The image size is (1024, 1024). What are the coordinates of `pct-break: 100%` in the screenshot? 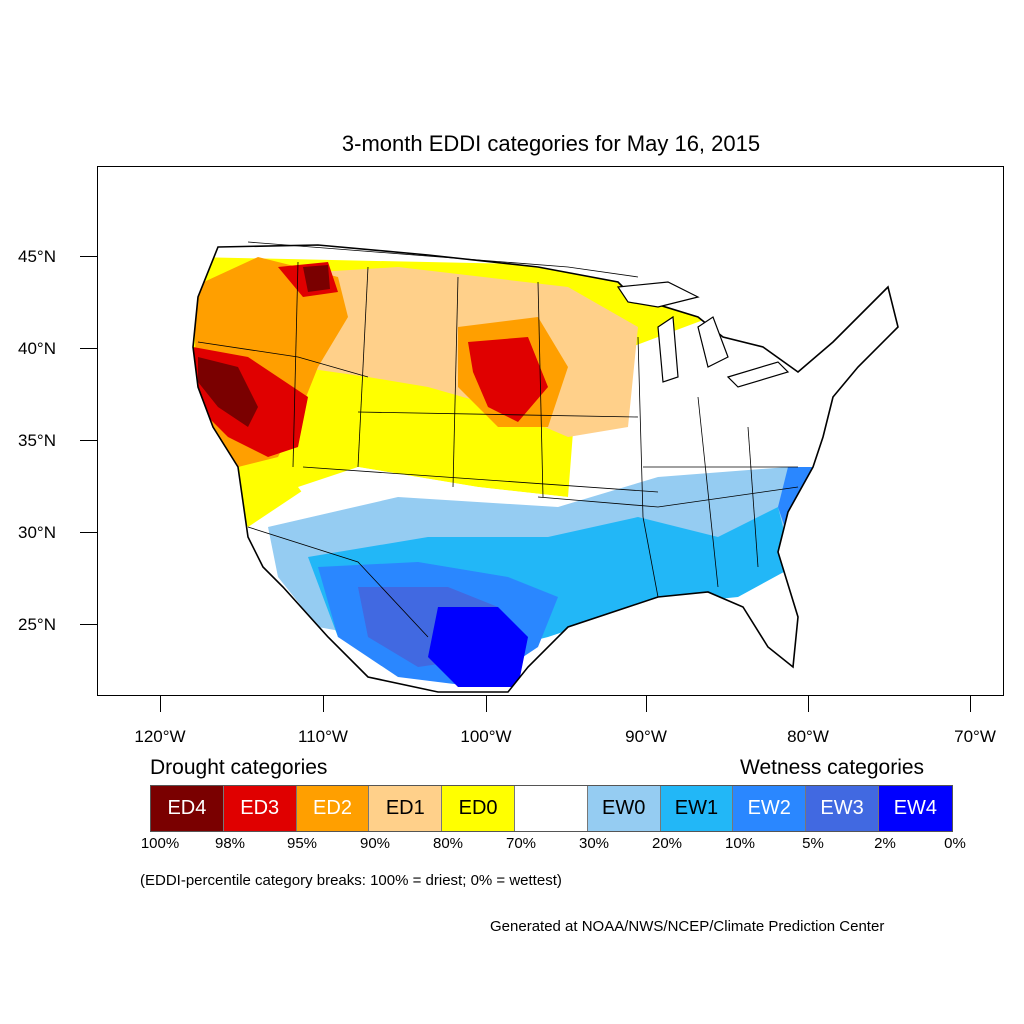 It's located at (160, 843).